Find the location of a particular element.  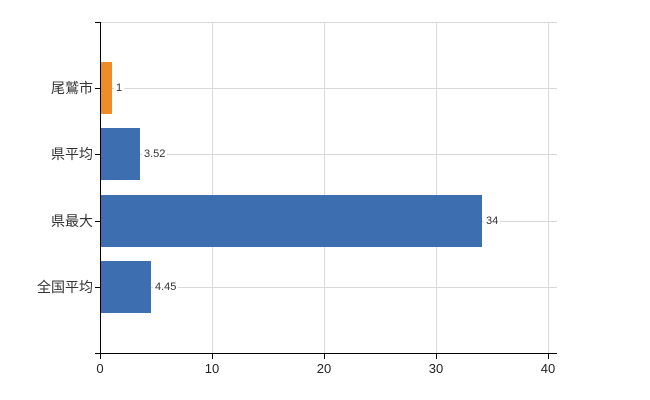

x-axis is located at coordinates (326, 353).